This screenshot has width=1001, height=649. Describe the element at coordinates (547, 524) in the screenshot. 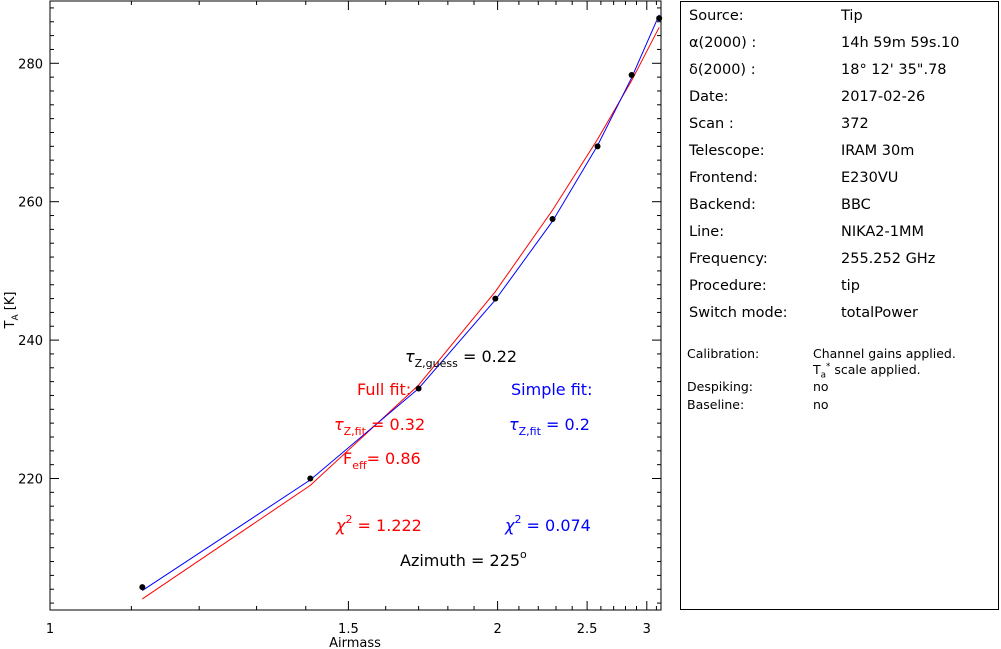

I see `simple-chi2-annotation: χ2 = 0.074` at that location.